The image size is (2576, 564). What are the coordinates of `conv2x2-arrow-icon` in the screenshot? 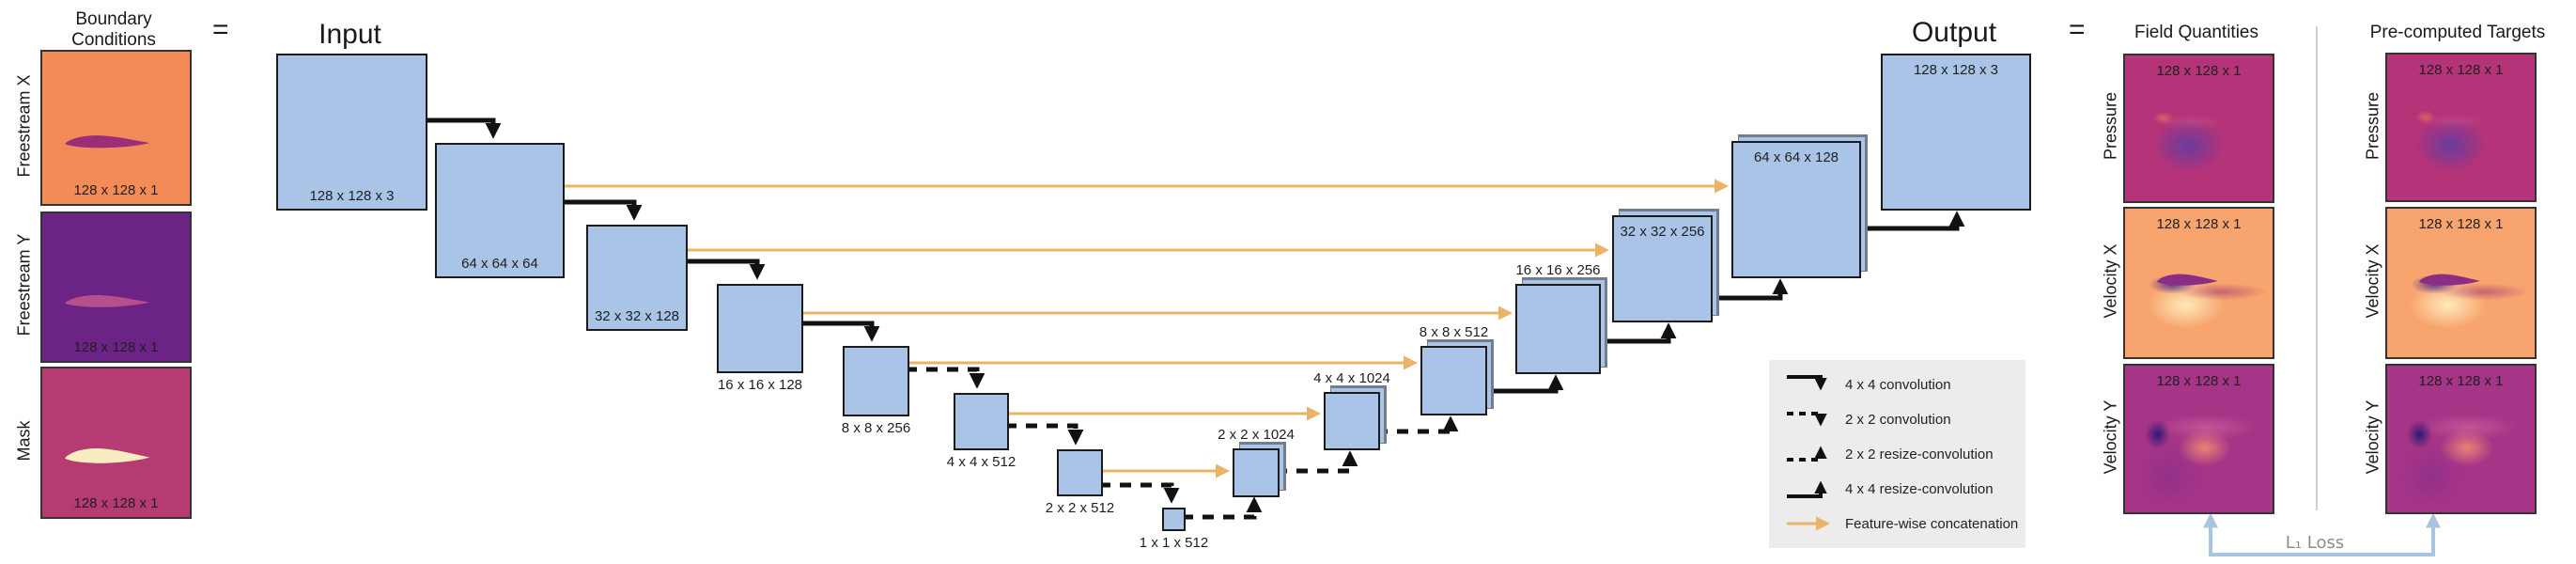 It's located at (1807, 419).